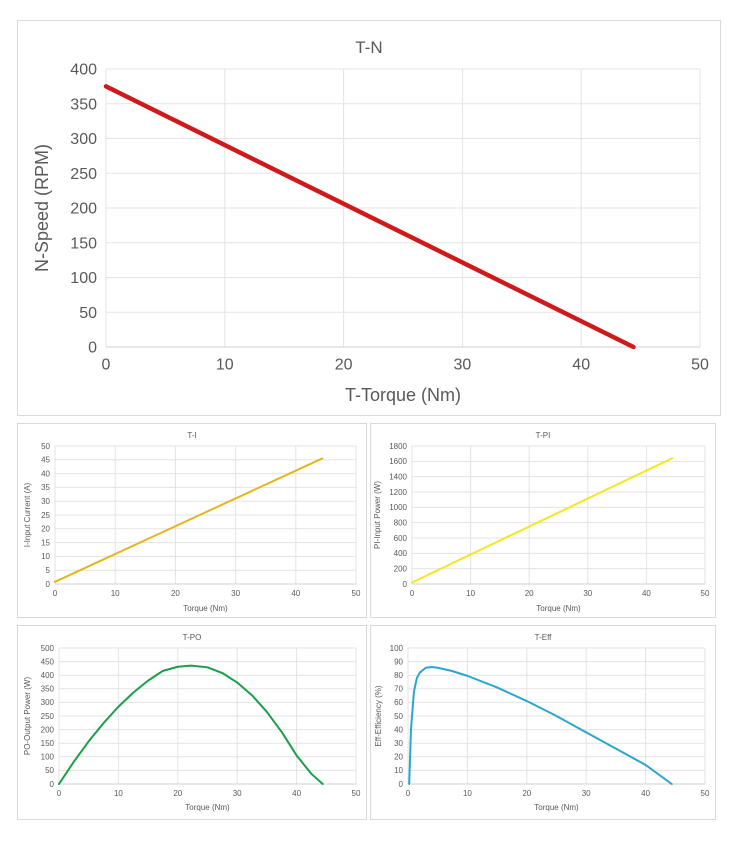 The image size is (740, 848). I want to click on y-tick-label: 600, so click(401, 538).